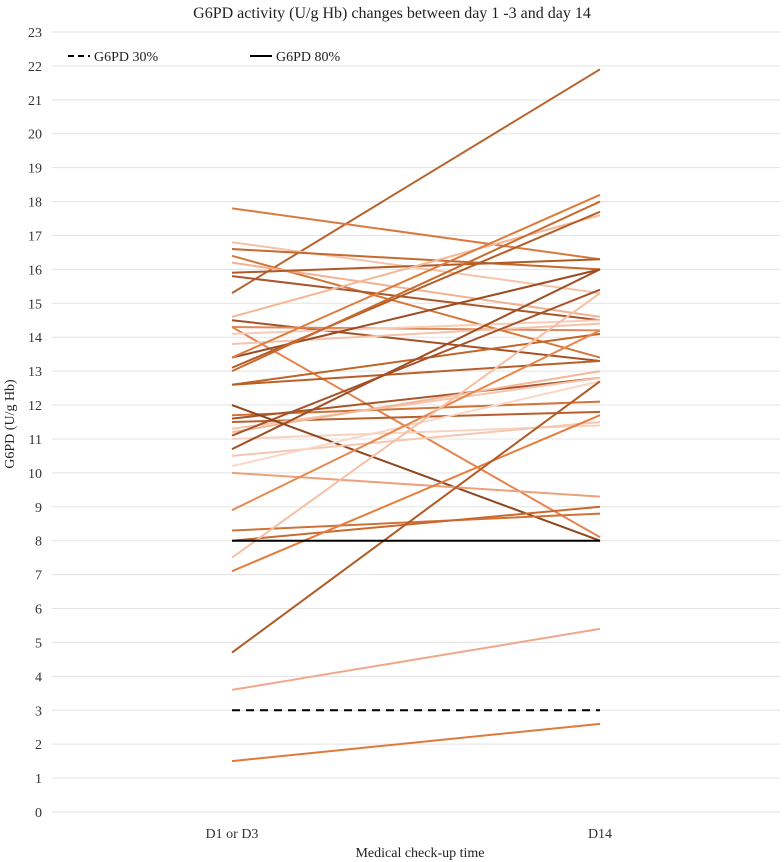  Describe the element at coordinates (600, 834) in the screenshot. I see `x-tick-label-1: D14` at that location.